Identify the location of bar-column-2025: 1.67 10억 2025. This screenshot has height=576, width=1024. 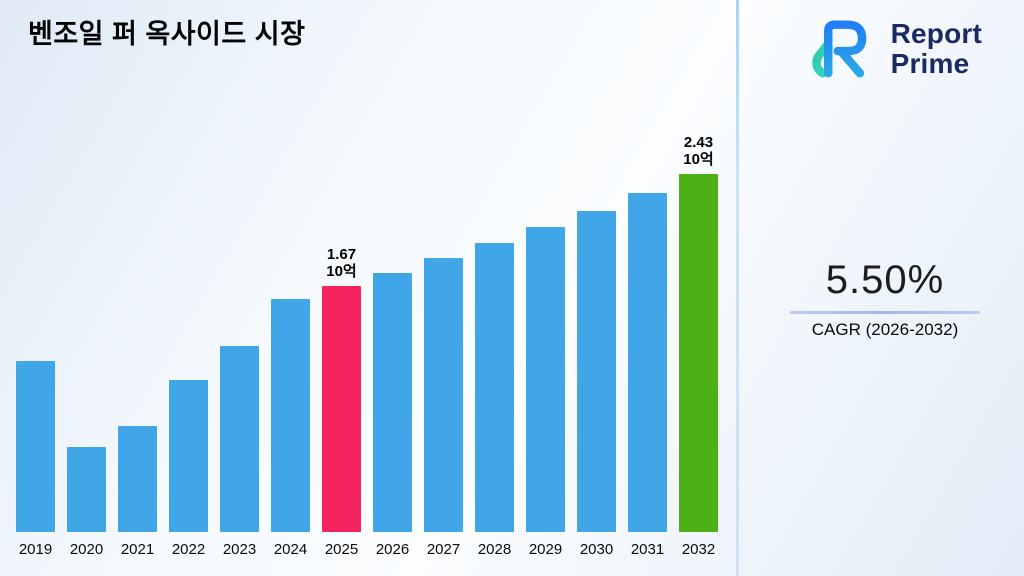
(341, 402).